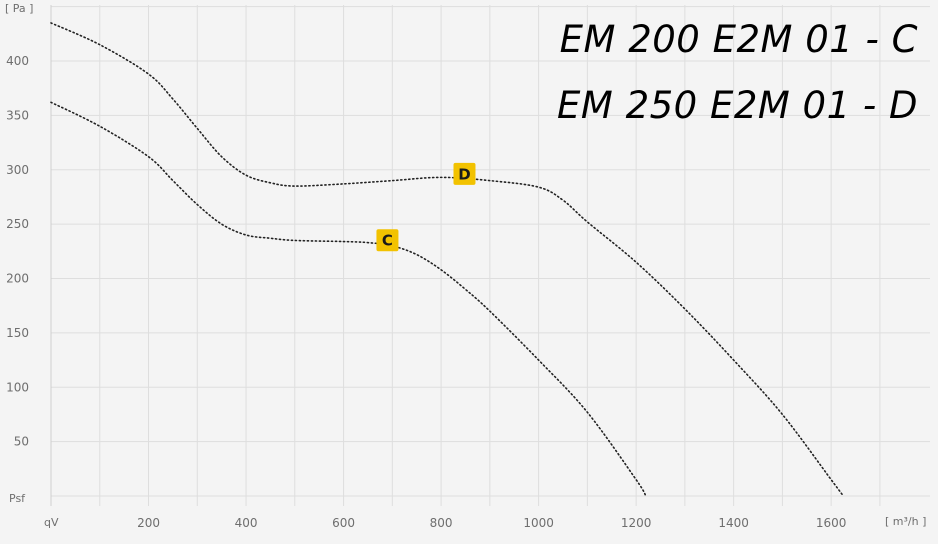 The image size is (938, 544). What do you see at coordinates (17, 61) in the screenshot?
I see `y-tick-label: 400` at bounding box center [17, 61].